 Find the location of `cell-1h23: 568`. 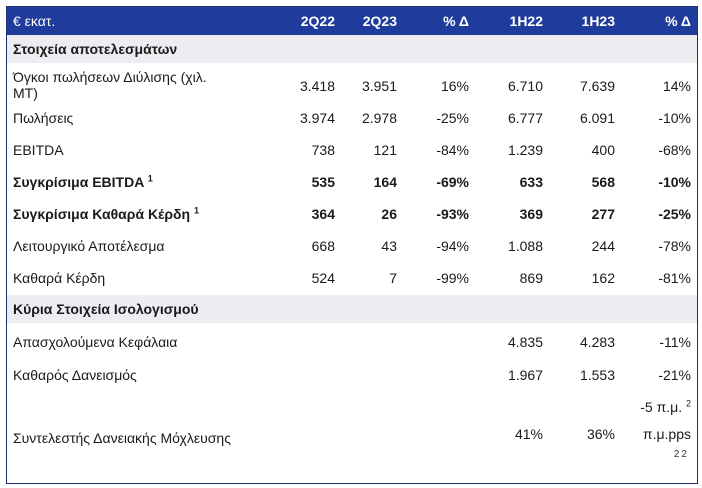

cell-1h23: 568 is located at coordinates (603, 182).